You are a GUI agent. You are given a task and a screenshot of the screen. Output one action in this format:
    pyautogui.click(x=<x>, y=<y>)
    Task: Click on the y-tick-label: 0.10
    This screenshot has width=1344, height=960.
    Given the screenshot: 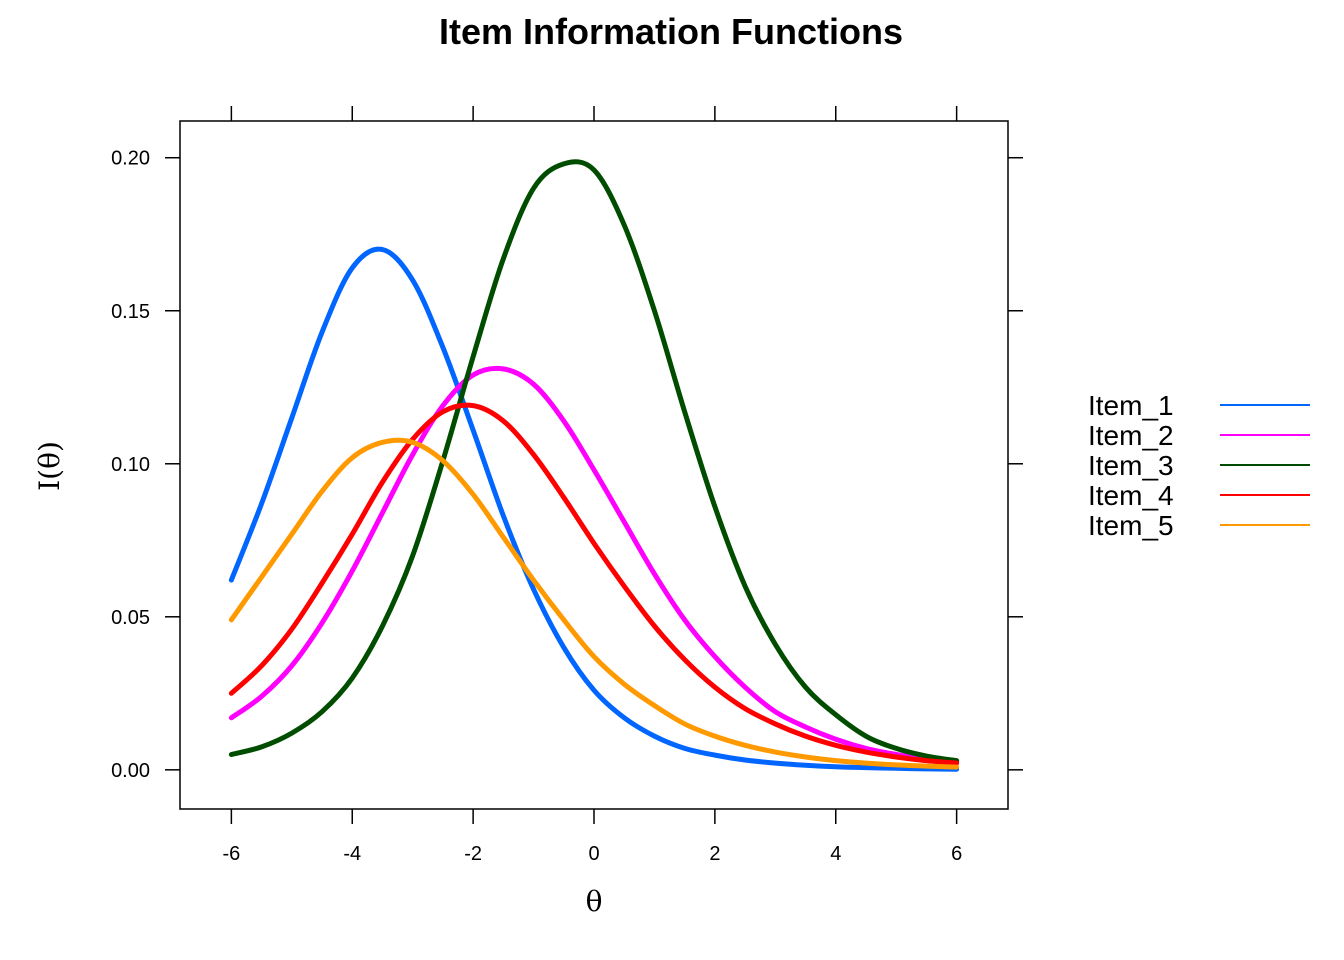 What is the action you would take?
    pyautogui.click(x=130, y=465)
    